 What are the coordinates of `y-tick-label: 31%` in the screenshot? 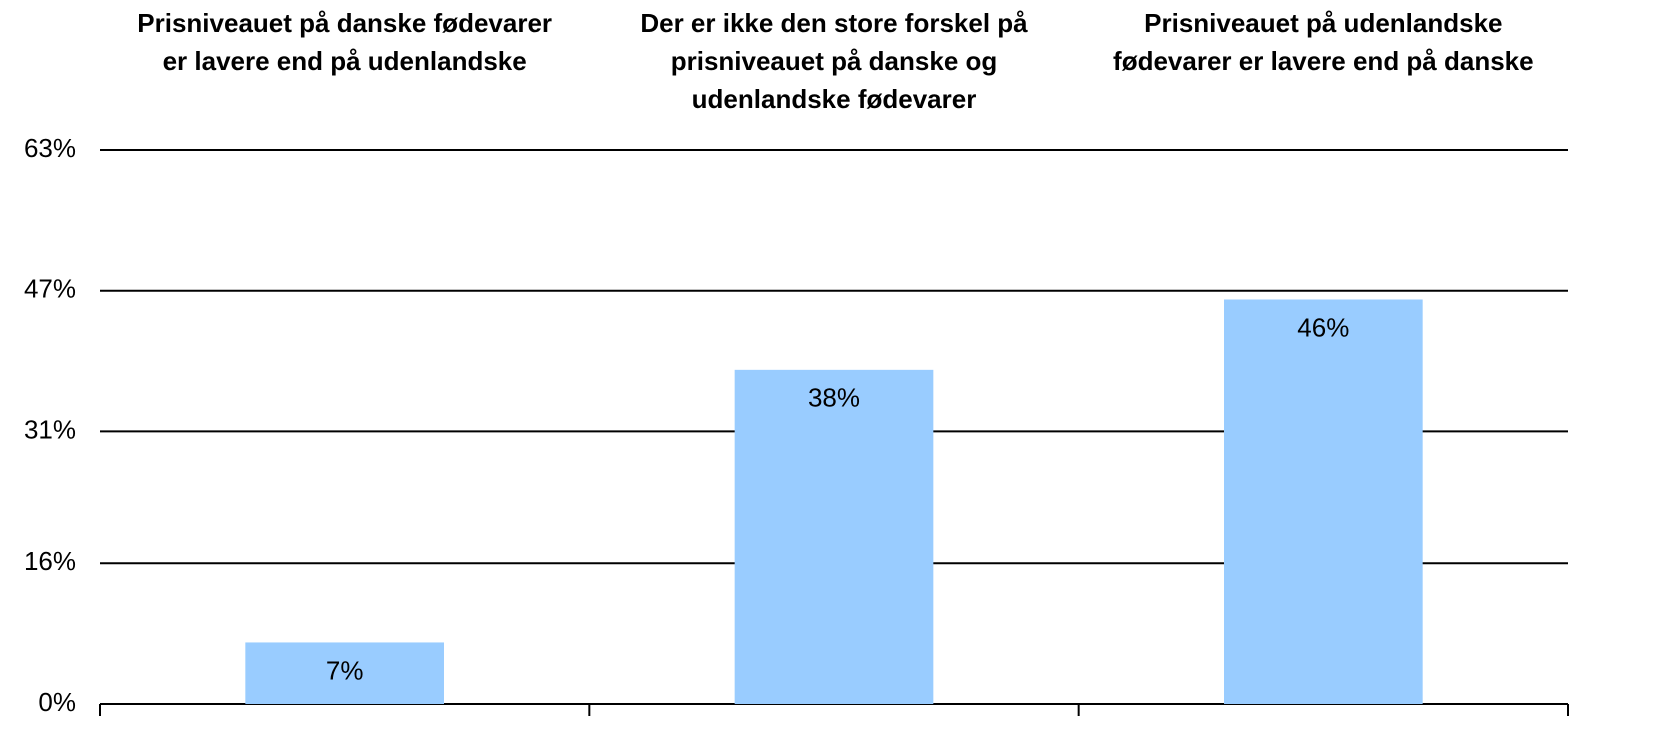 It's located at (50, 429).